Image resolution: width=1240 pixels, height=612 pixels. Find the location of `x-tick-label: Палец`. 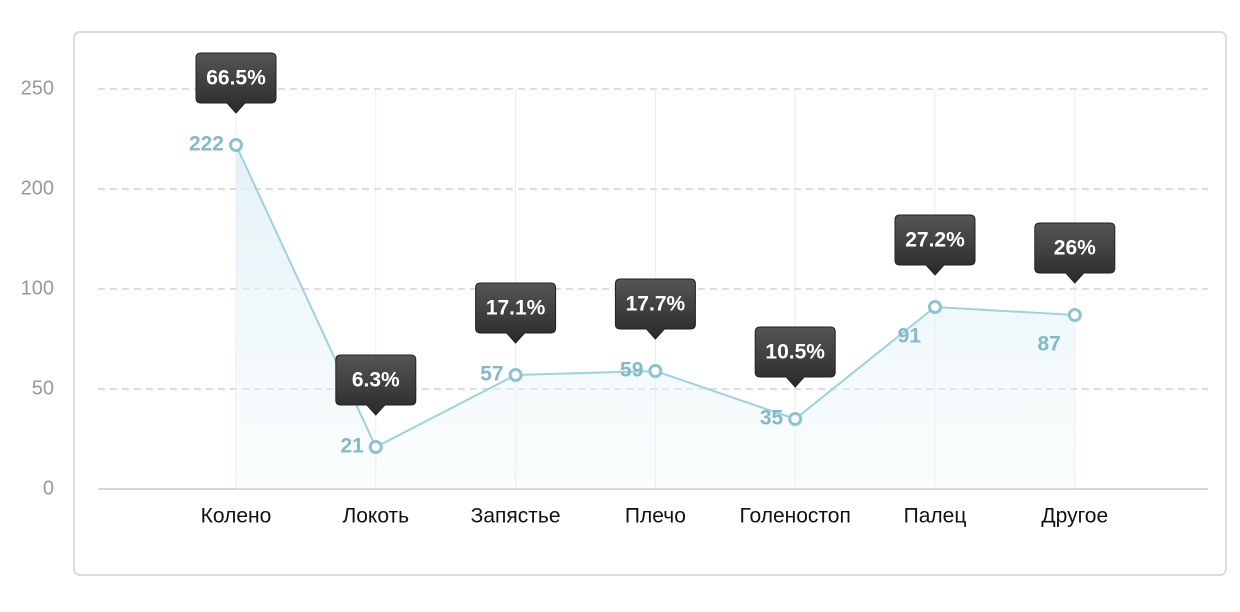

x-tick-label: Палец is located at coordinates (935, 516).